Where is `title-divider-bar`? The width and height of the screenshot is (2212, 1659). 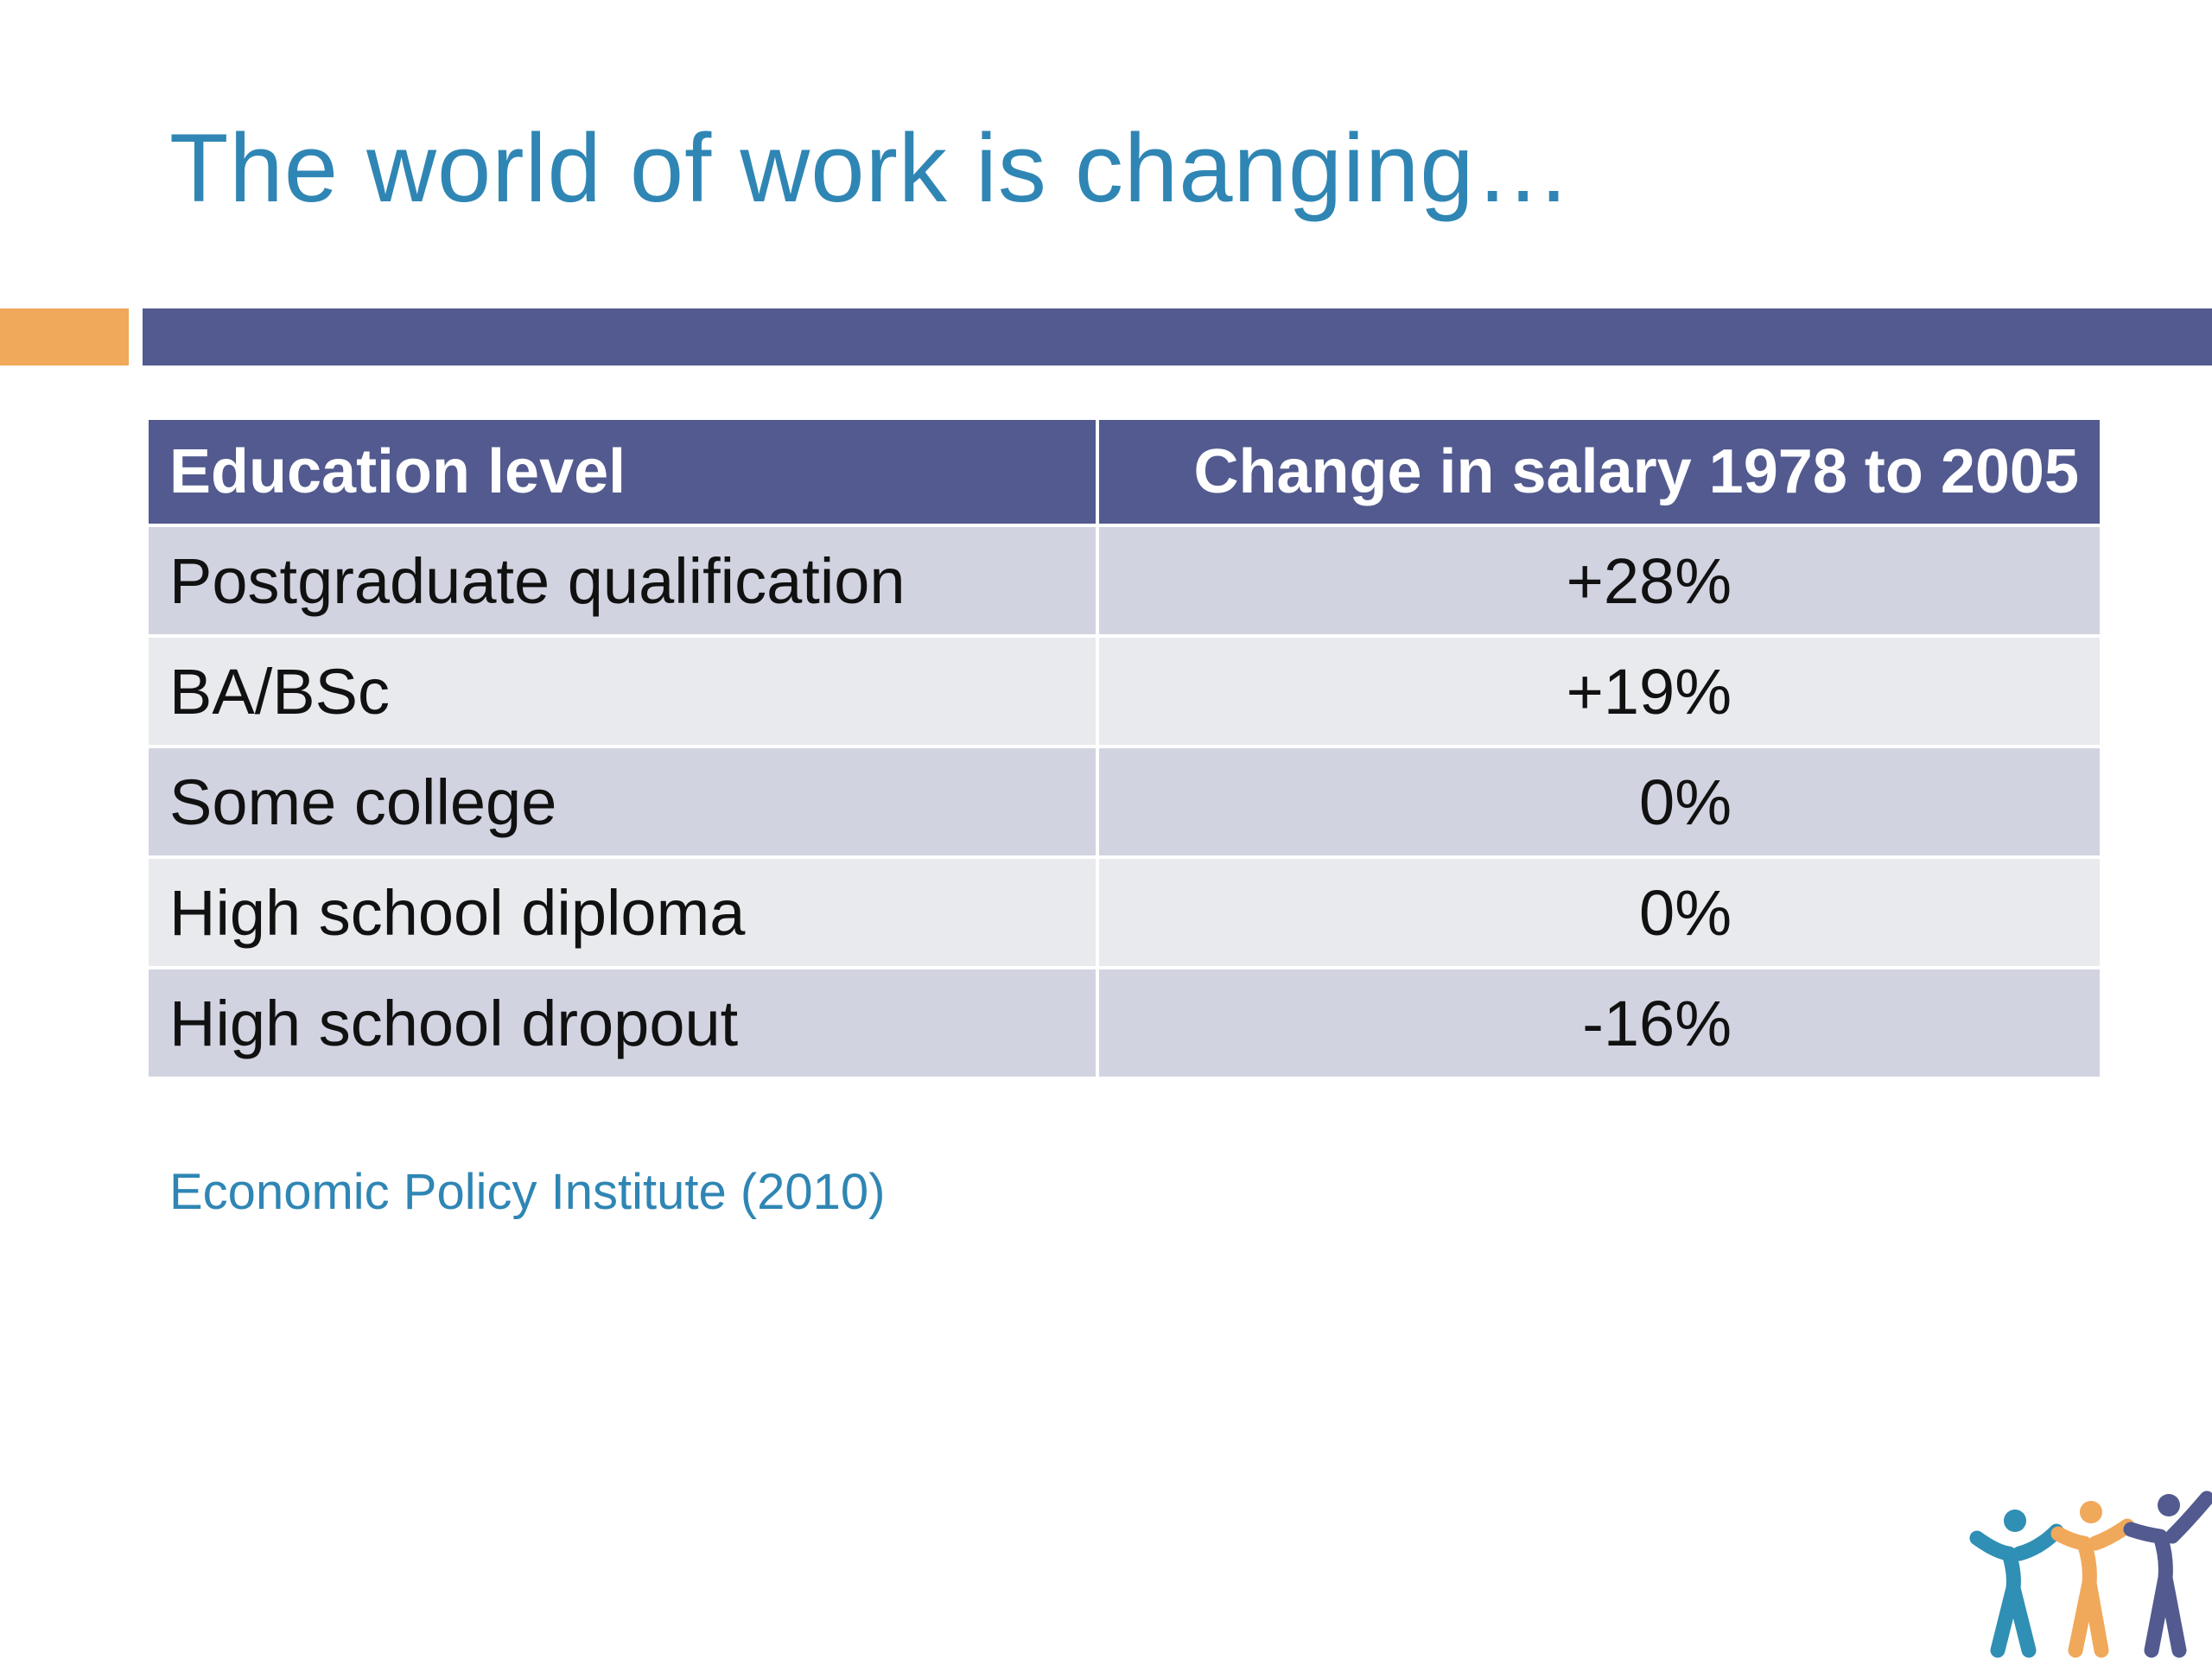 title-divider-bar is located at coordinates (1177, 336).